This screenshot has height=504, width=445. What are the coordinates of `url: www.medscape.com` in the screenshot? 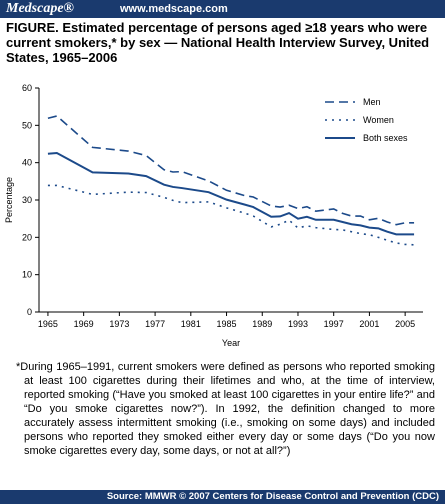 It's located at (174, 9).